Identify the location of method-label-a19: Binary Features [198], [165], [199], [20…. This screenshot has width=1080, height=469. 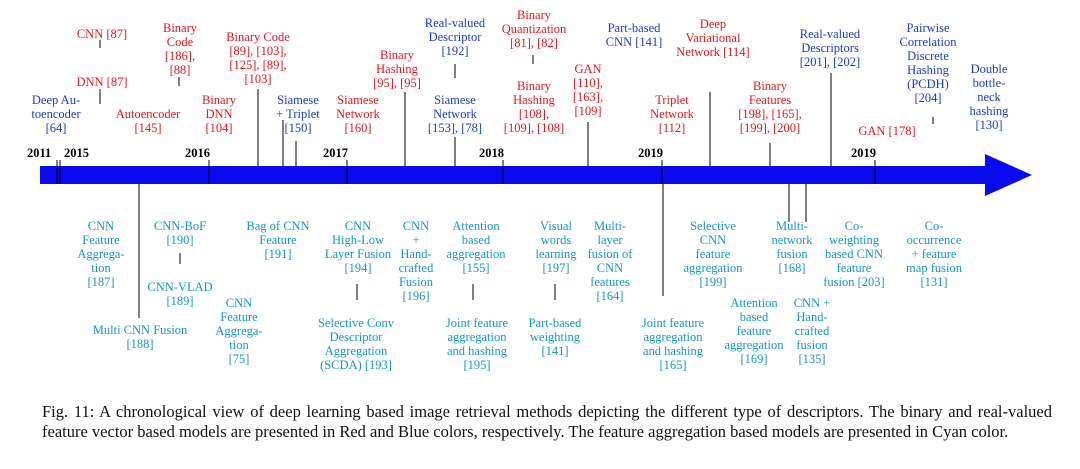
(770, 107).